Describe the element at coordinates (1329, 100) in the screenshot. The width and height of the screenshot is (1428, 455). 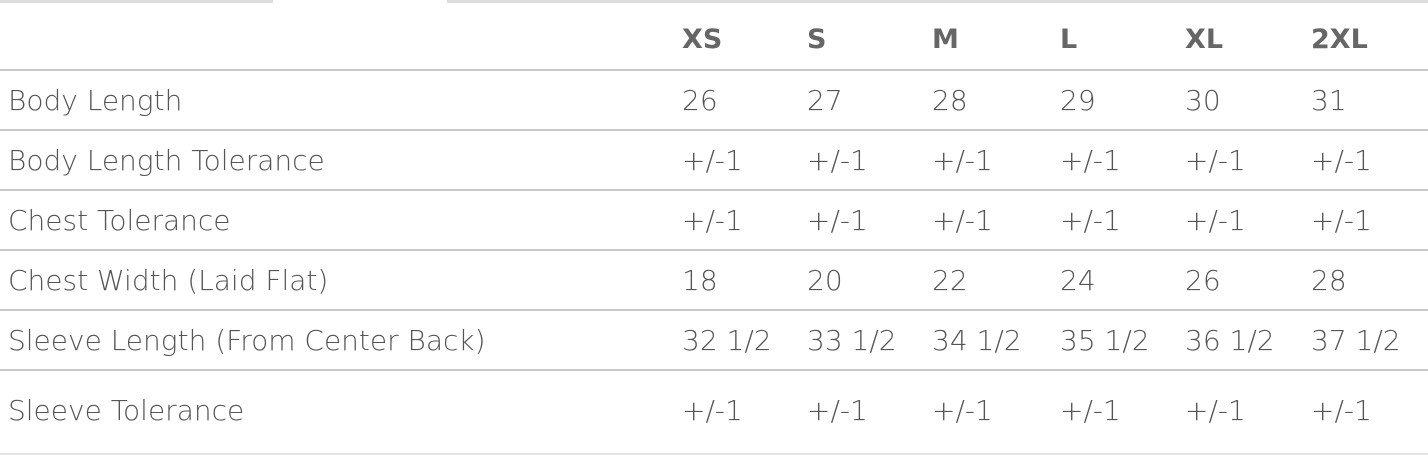
I see `cell-value: 31` at that location.